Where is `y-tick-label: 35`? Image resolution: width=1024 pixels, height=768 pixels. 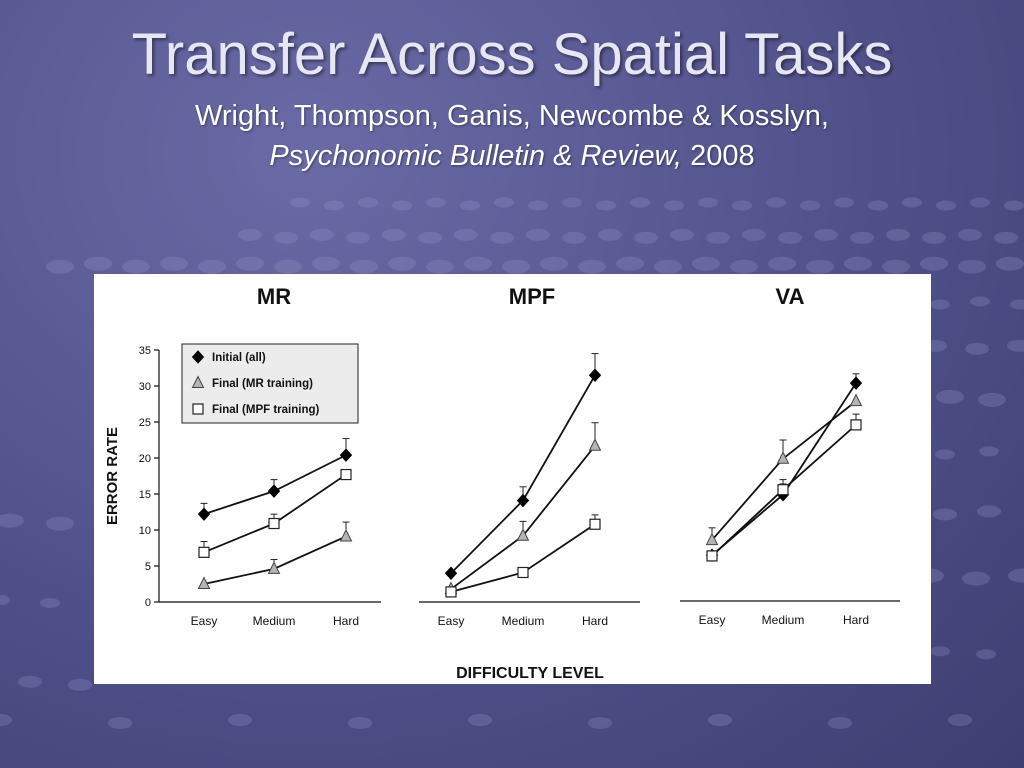
y-tick-label: 35 is located at coordinates (145, 351).